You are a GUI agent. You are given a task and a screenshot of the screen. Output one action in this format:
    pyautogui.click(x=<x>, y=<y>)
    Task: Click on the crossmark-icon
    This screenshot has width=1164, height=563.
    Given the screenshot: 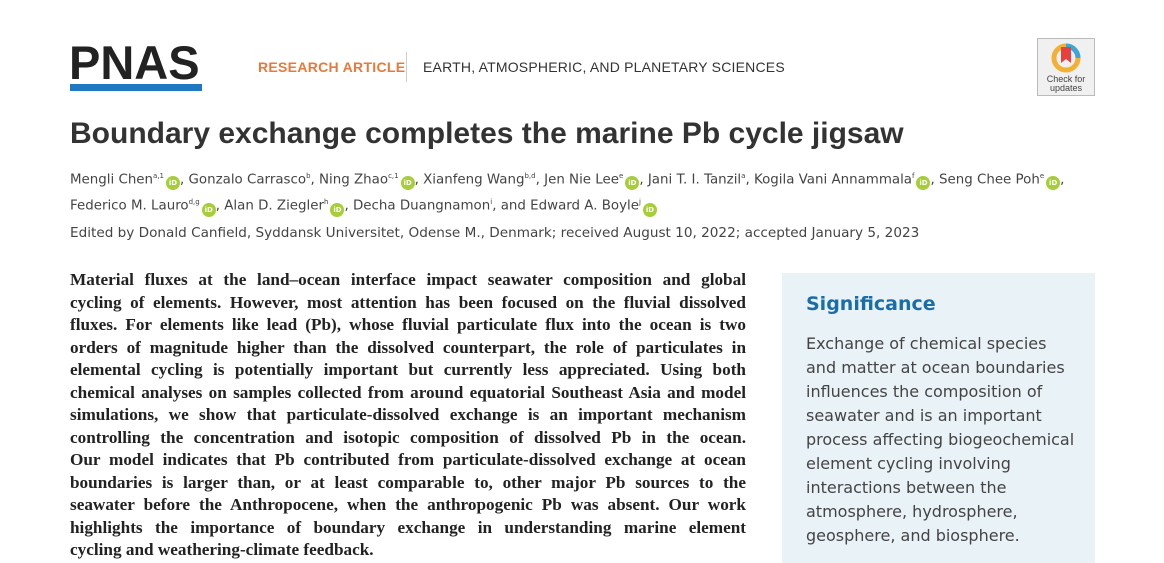 What is the action you would take?
    pyautogui.click(x=1066, y=58)
    